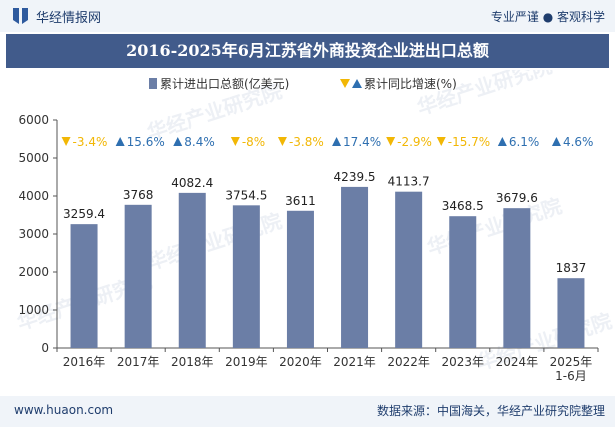  What do you see at coordinates (355, 177) in the screenshot?
I see `bar-value-label: 4239.5` at bounding box center [355, 177].